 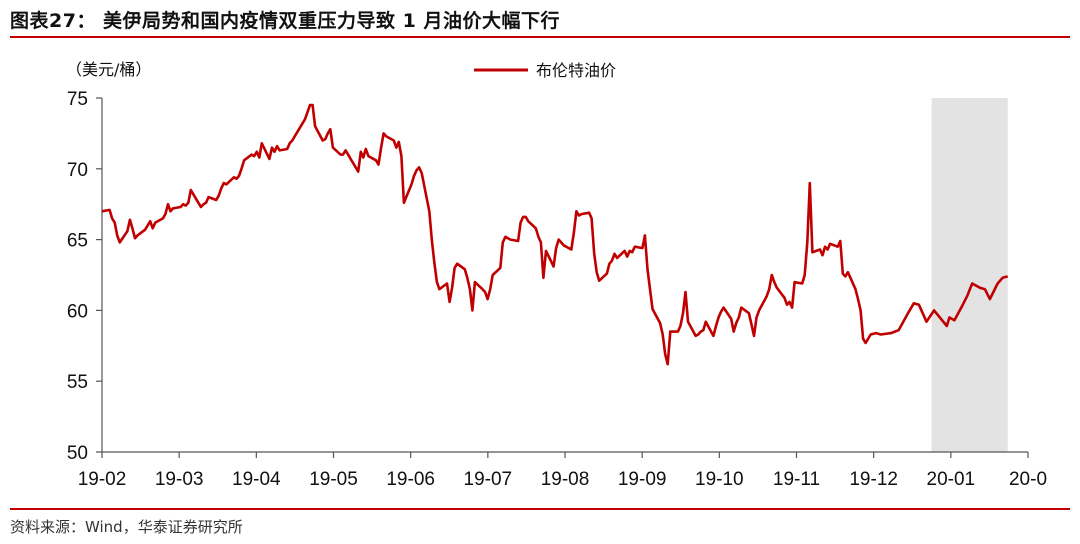 I want to click on y-tick-label: 70, so click(x=77, y=170).